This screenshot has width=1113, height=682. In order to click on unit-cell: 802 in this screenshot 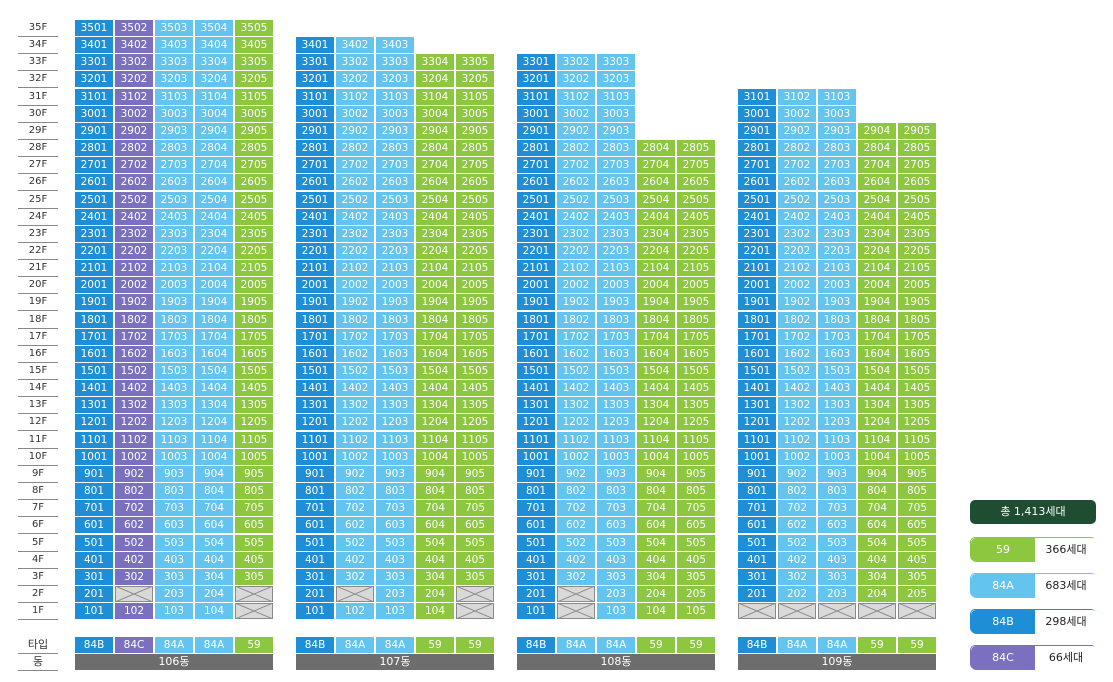, I will do `click(355, 491)`.